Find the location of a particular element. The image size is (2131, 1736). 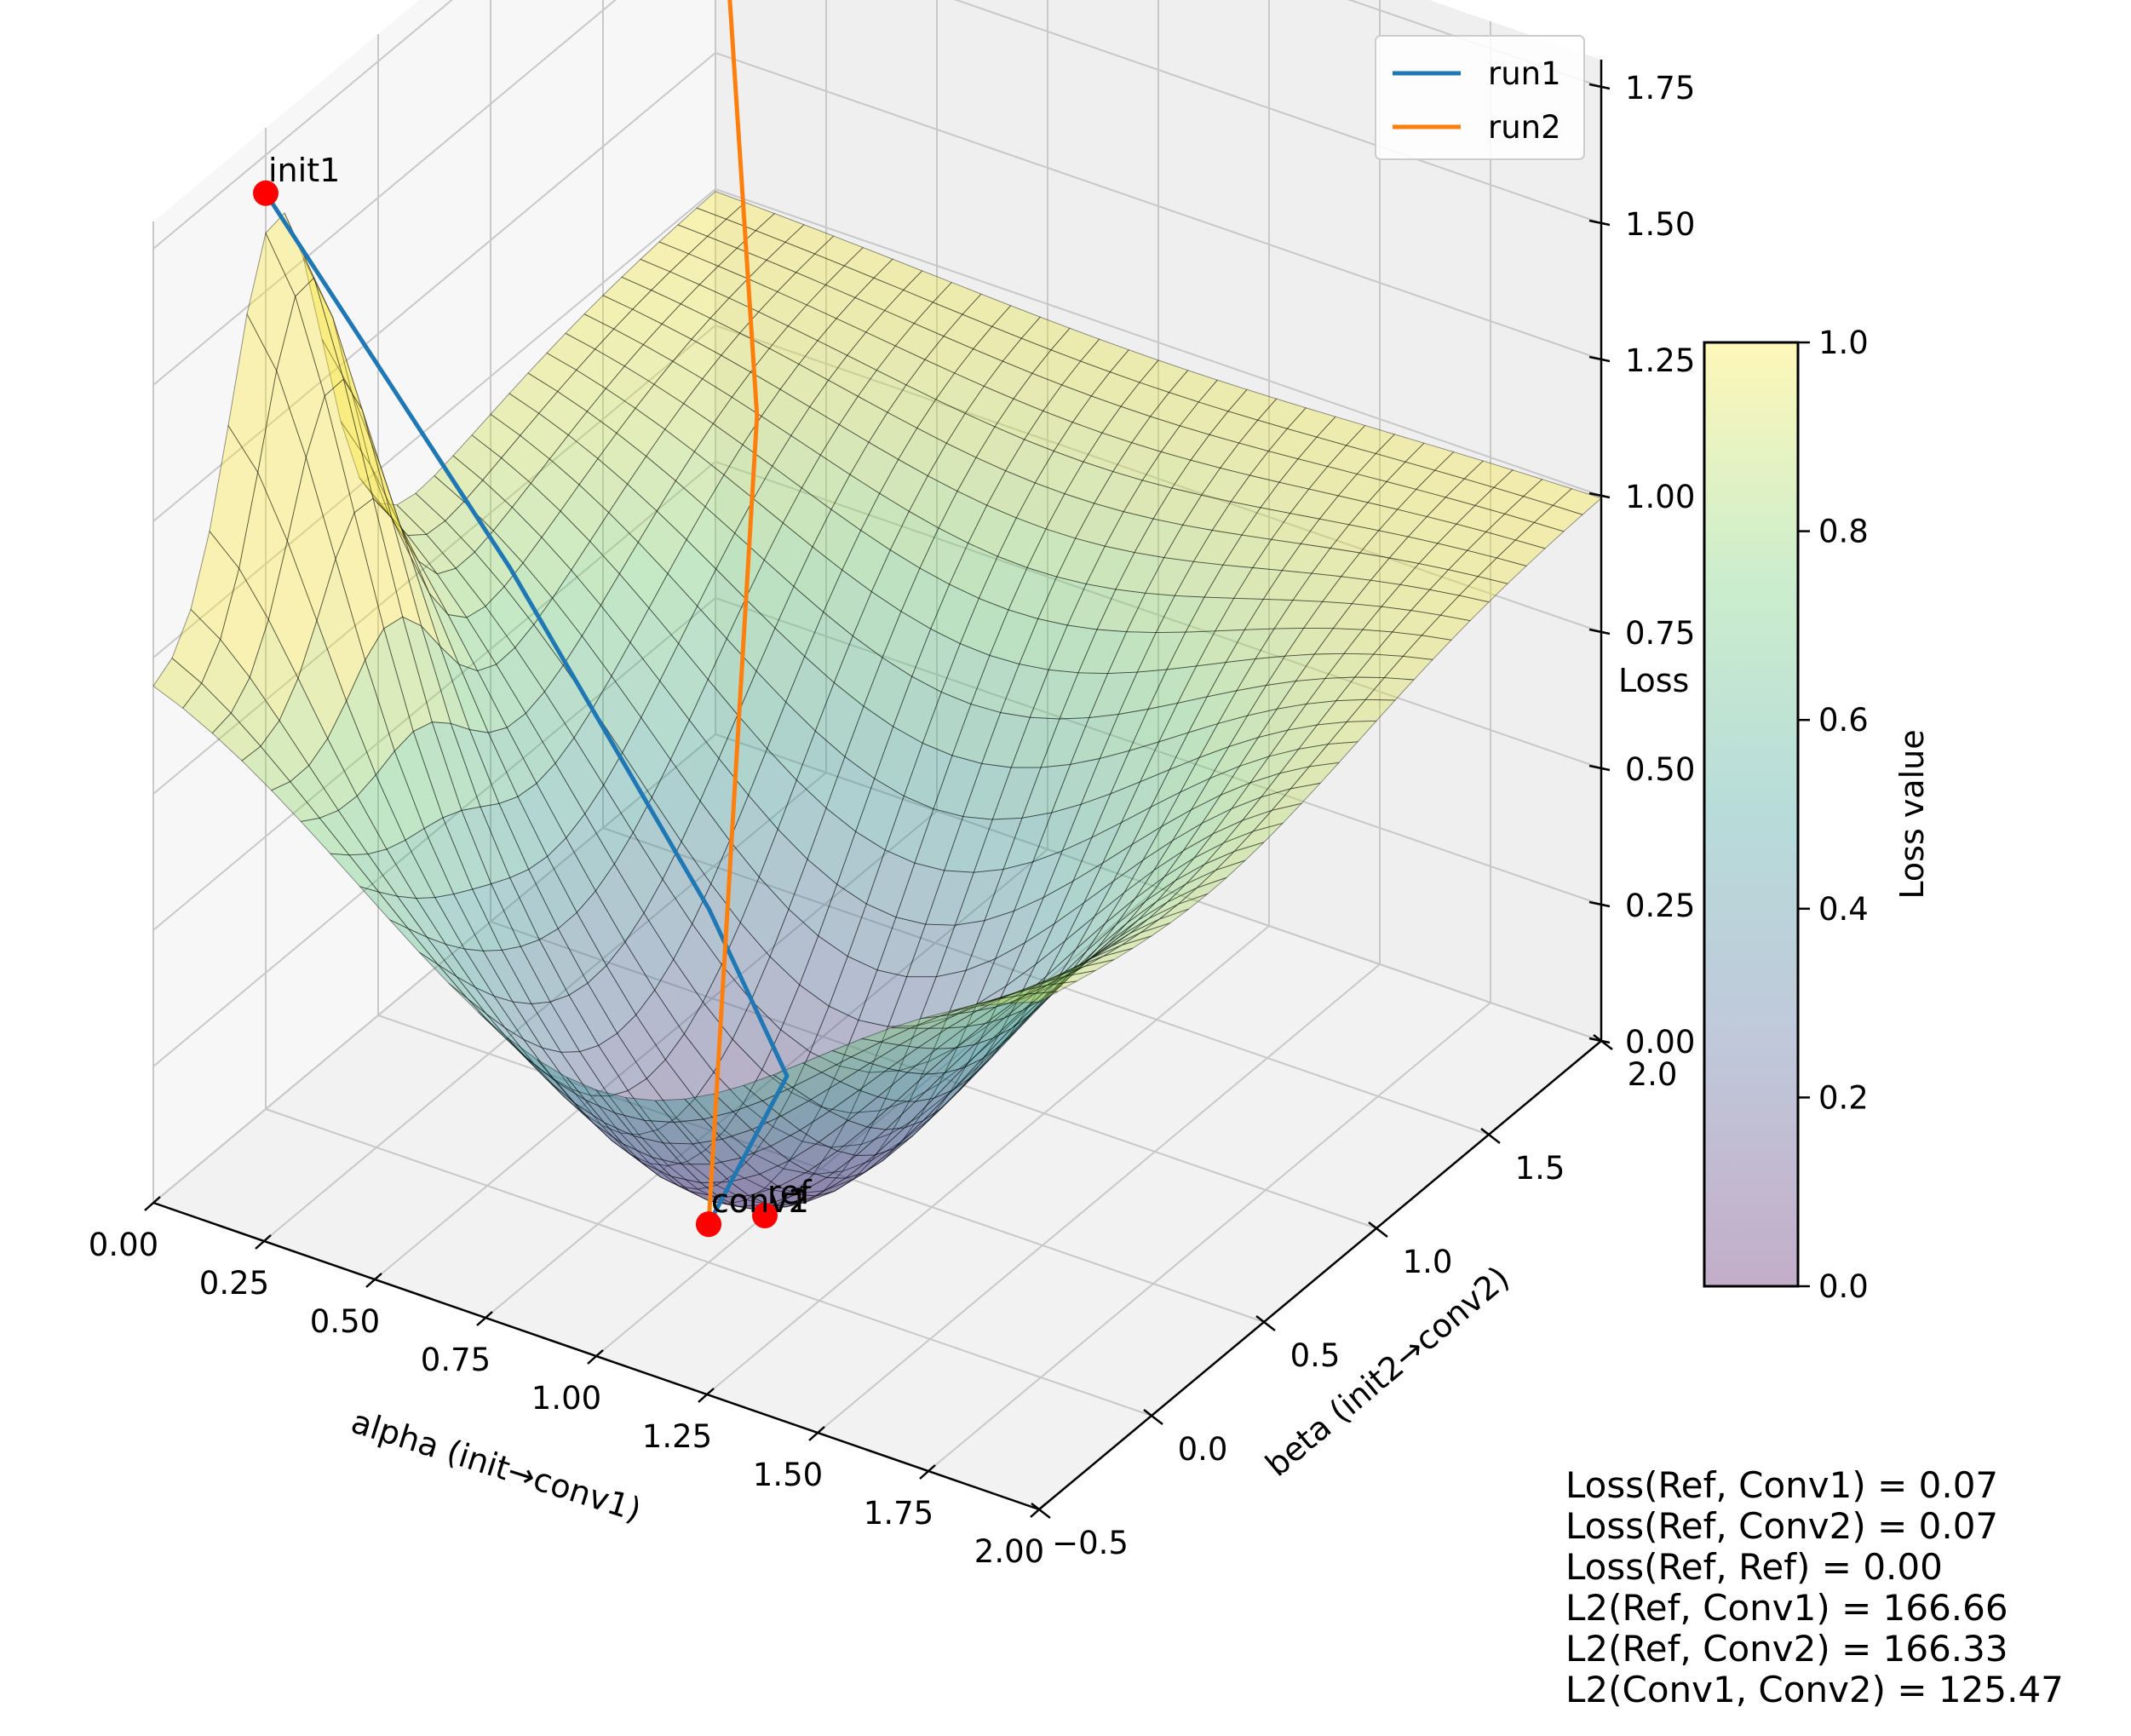

y-tick-label: 1.5 is located at coordinates (1540, 1168).